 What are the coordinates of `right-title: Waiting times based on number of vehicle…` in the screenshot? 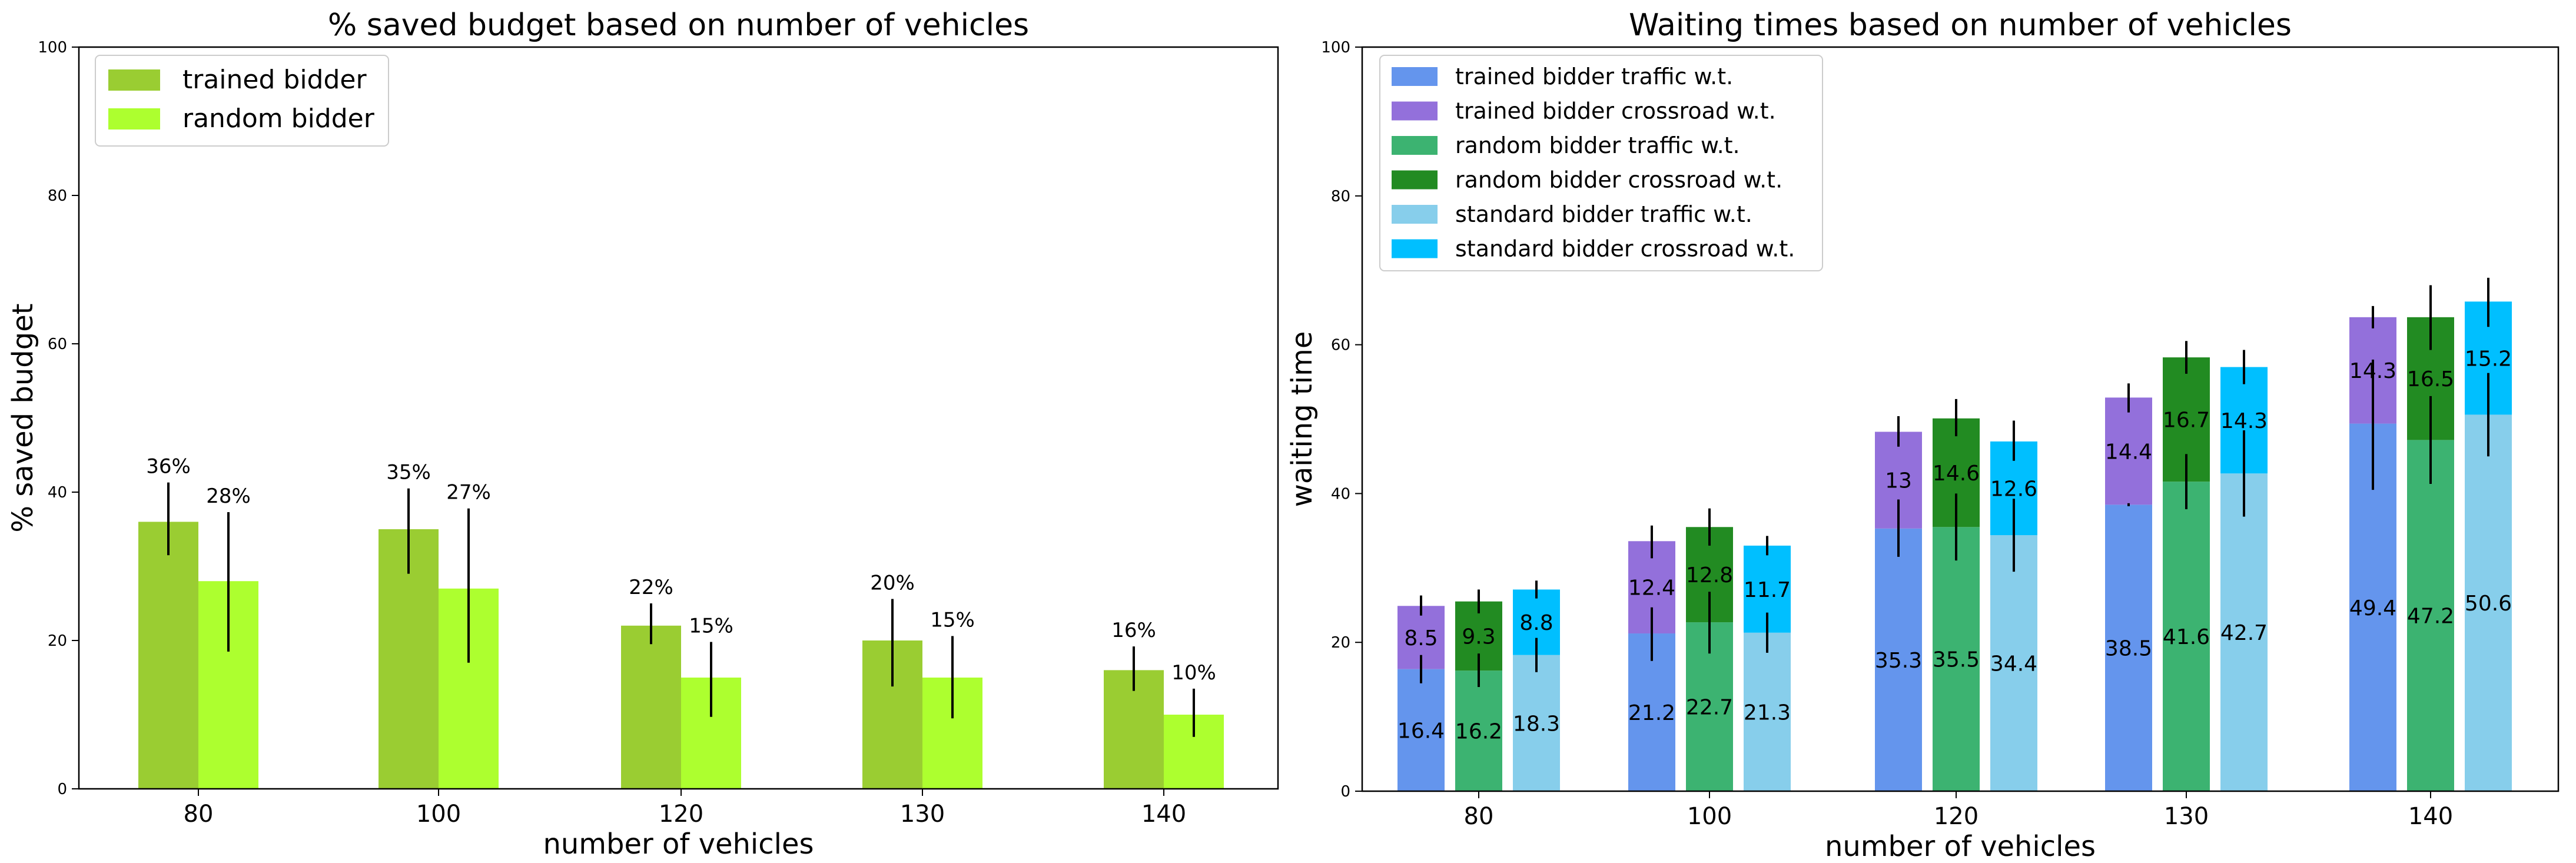 It's located at (1960, 26).